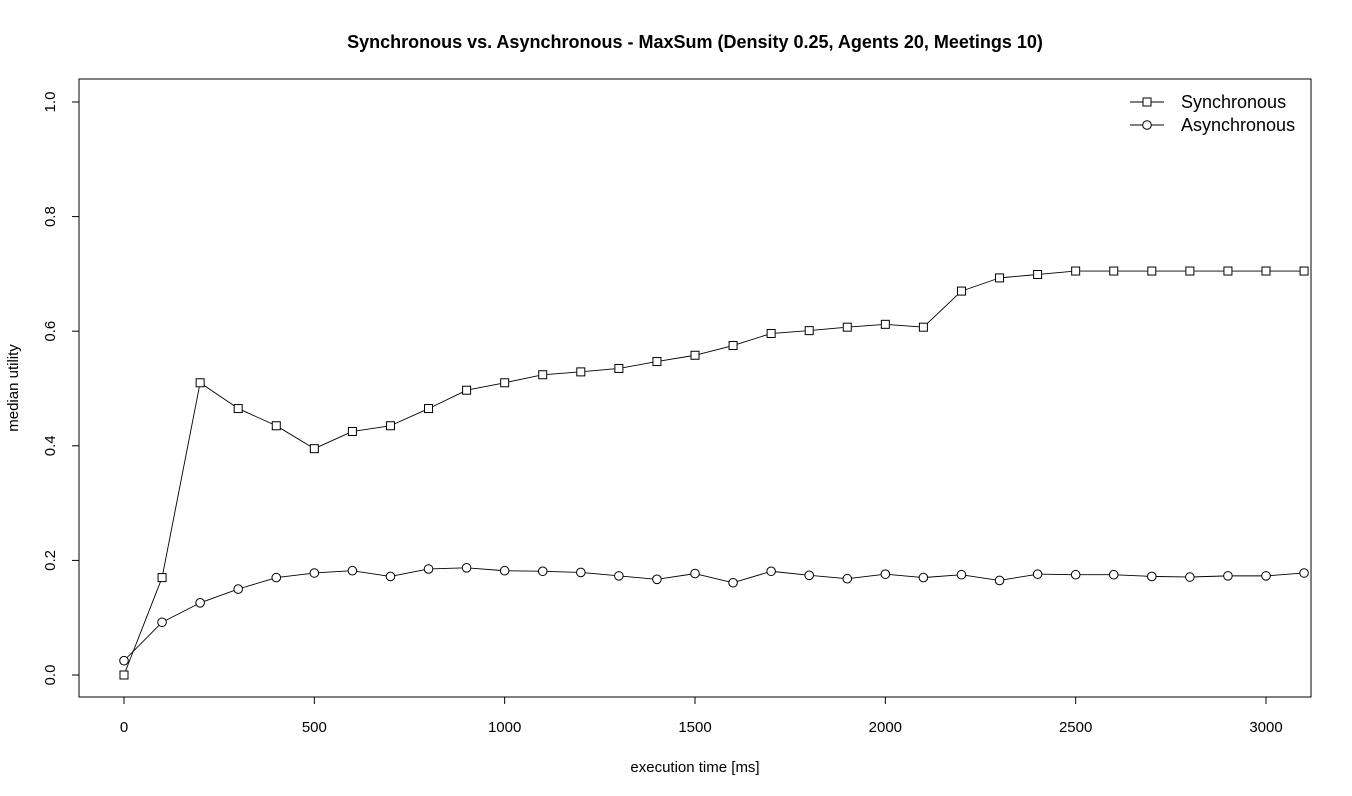  Describe the element at coordinates (694, 727) in the screenshot. I see `x-tick-label: 1500` at that location.